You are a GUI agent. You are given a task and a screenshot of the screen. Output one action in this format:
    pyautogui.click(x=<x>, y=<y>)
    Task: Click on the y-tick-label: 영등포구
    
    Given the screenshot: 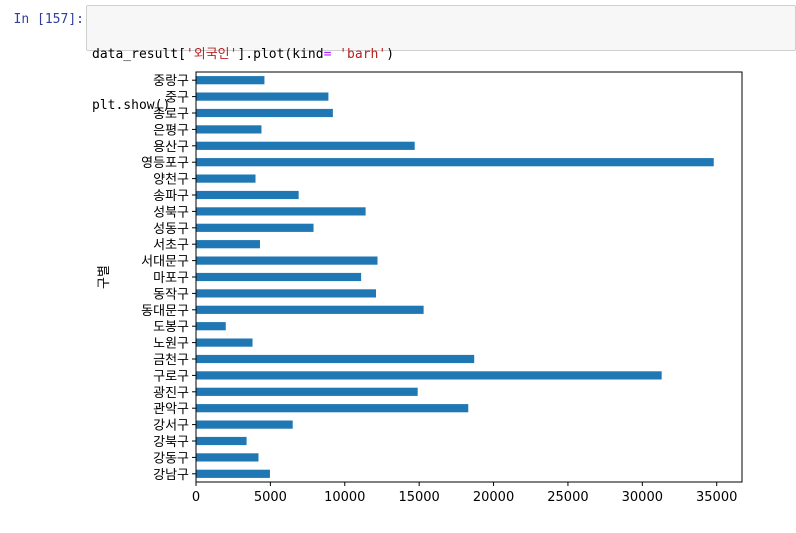 What is the action you would take?
    pyautogui.click(x=165, y=163)
    